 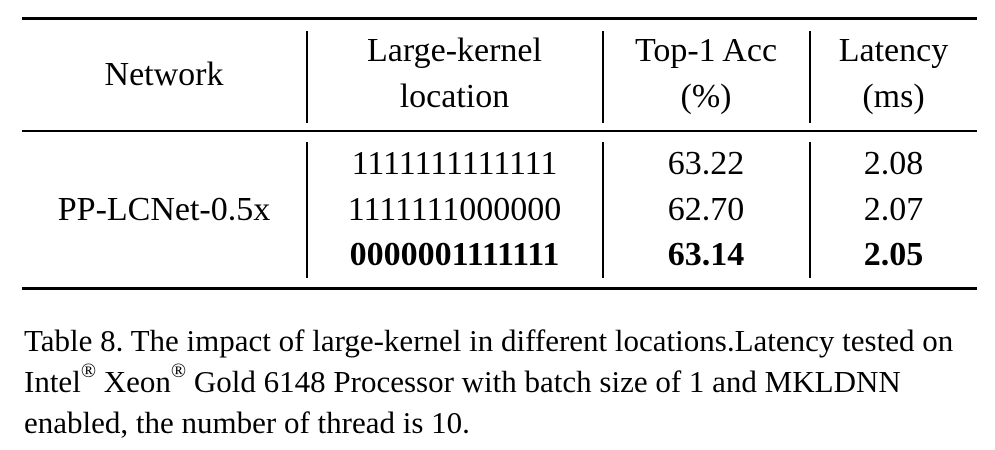 What do you see at coordinates (893, 254) in the screenshot?
I see `row3-latency: 2.05` at bounding box center [893, 254].